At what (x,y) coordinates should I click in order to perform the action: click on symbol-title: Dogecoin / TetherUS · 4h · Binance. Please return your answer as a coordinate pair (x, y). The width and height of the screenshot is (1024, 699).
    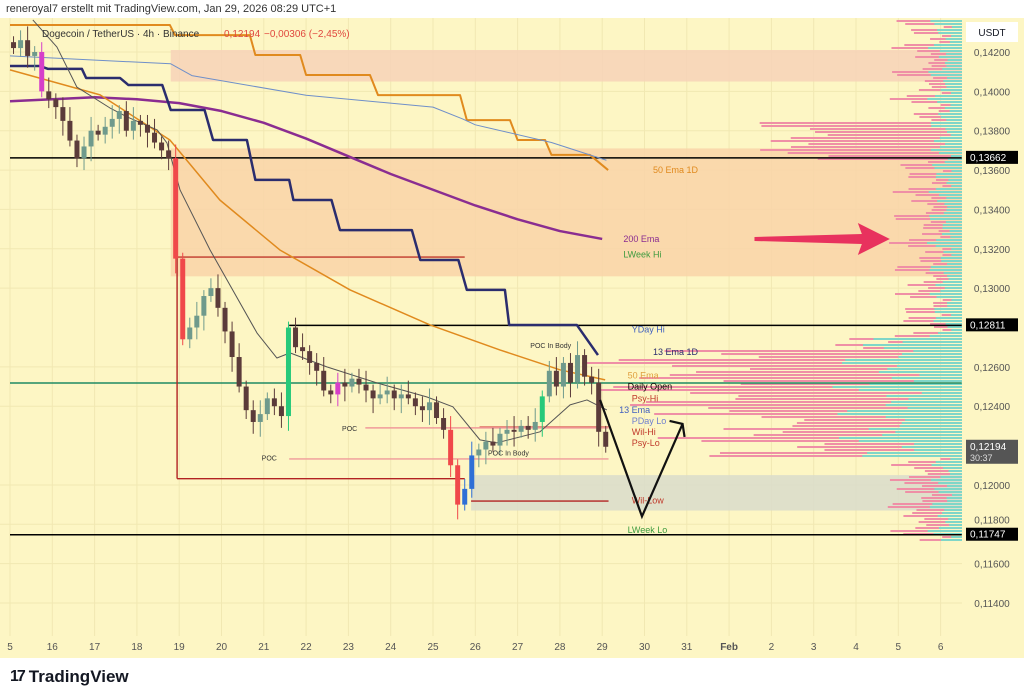
    Looking at the image, I should click on (121, 34).